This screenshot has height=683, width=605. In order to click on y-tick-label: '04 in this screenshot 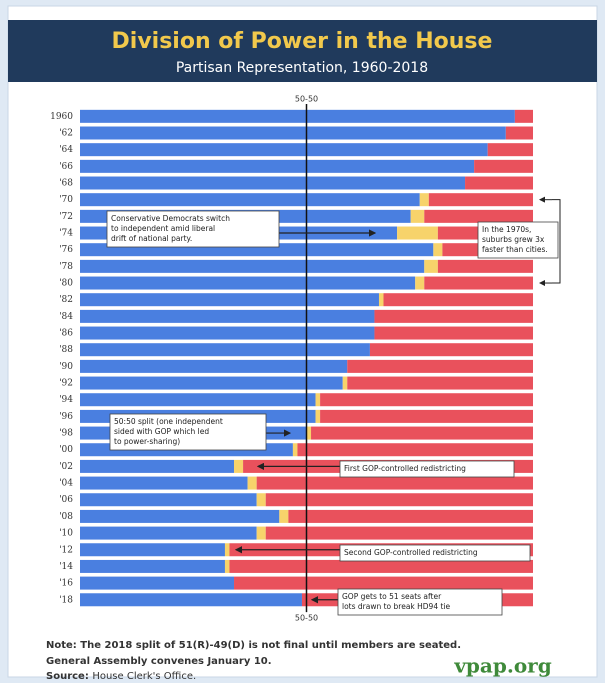, I will do `click(66, 484)`.